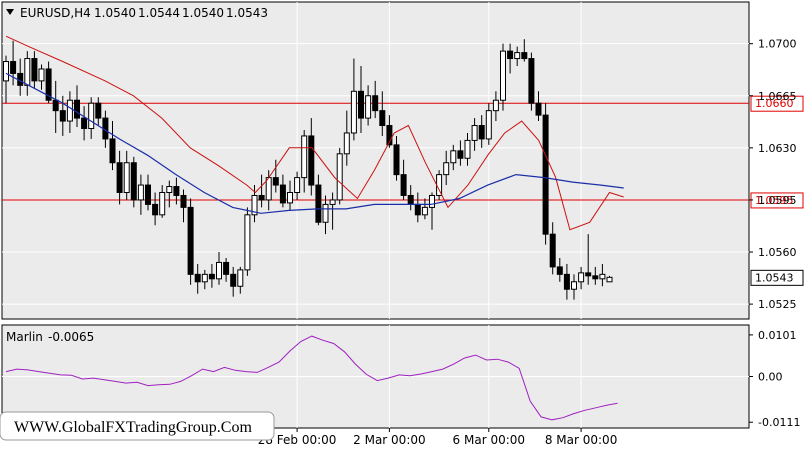  I want to click on triangle-down-icon, so click(10, 12).